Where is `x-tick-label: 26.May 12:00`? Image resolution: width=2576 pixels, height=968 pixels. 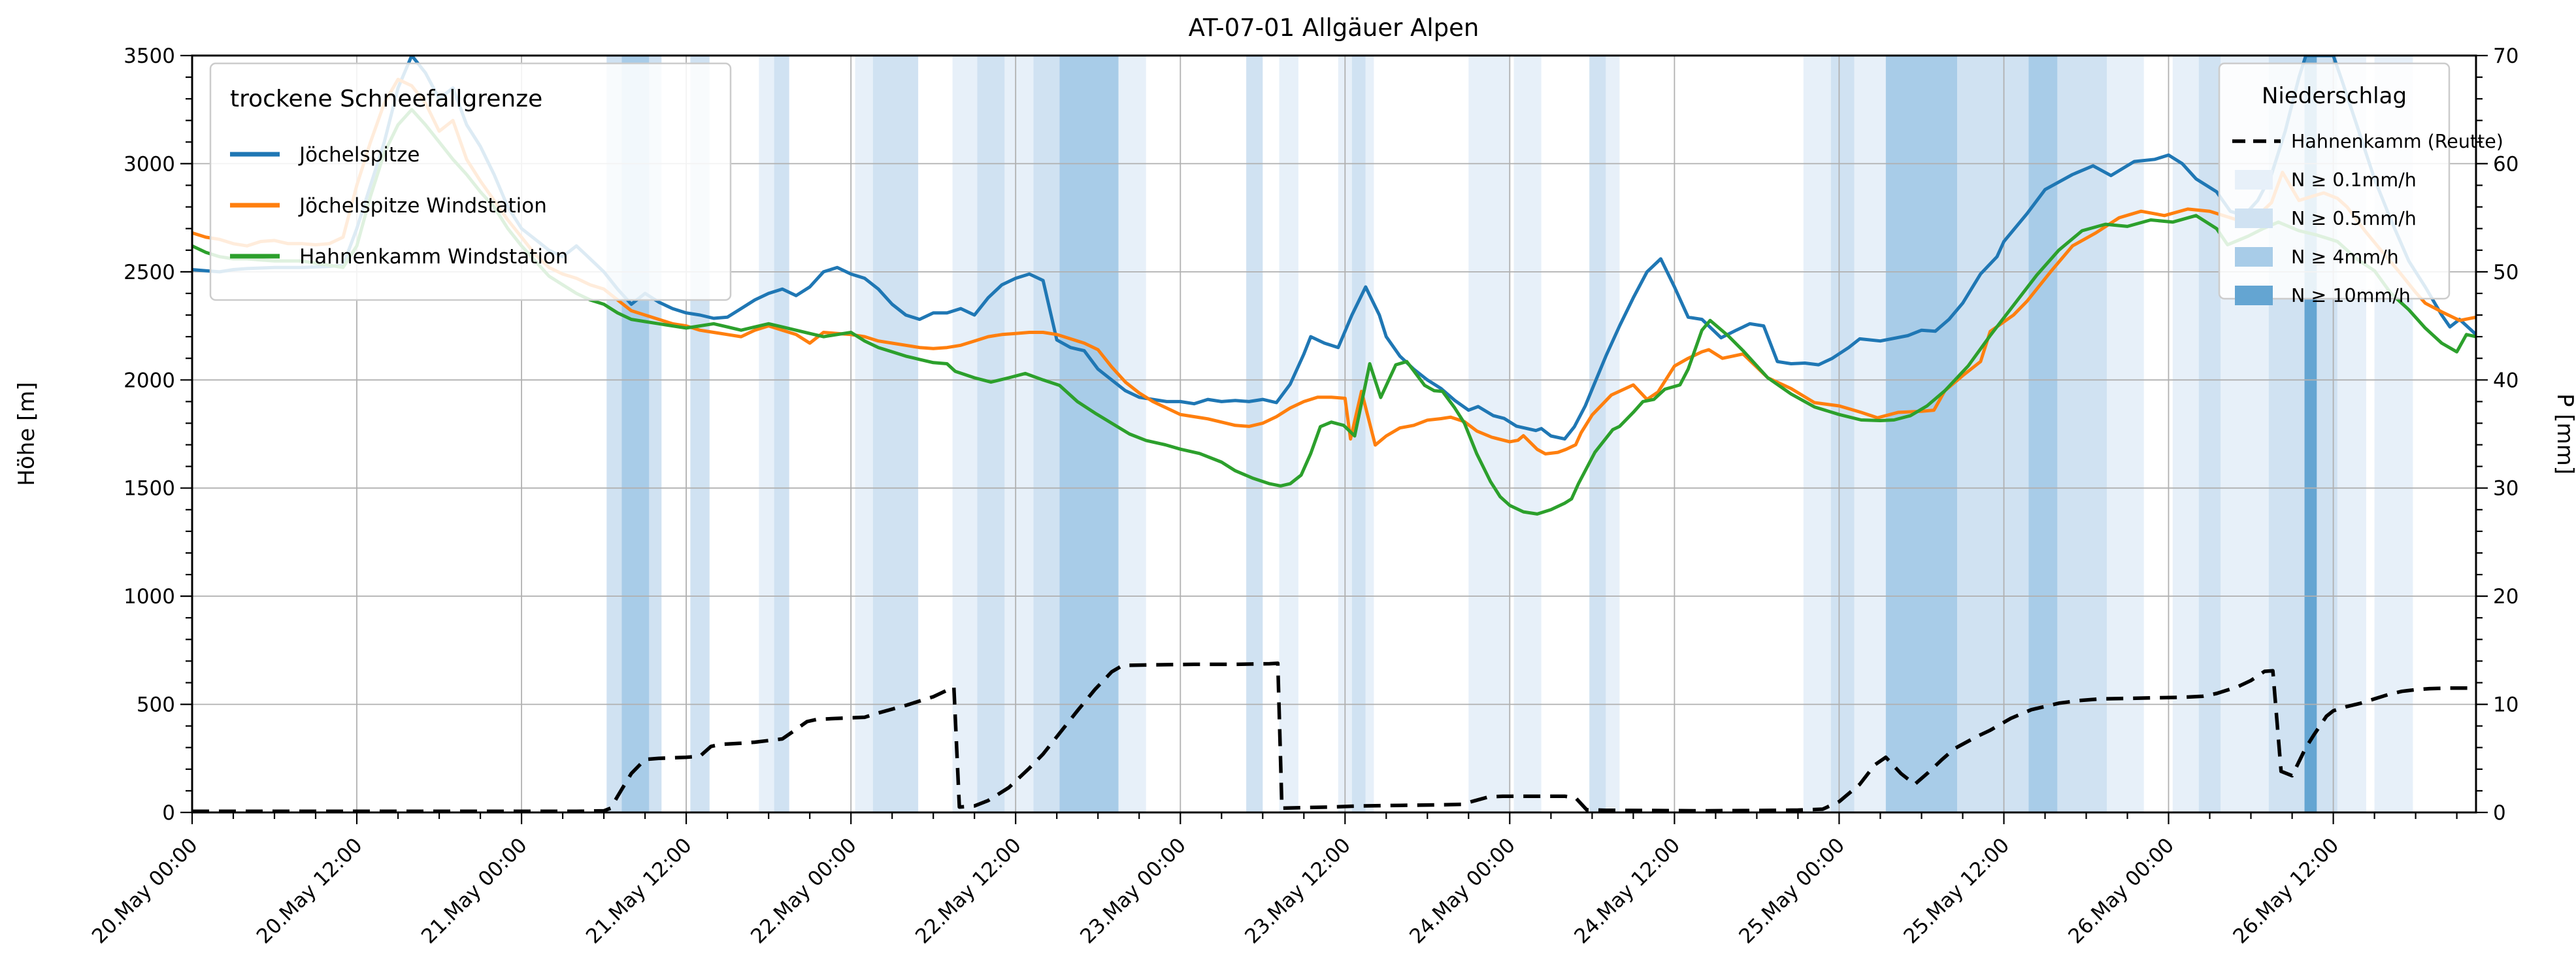
x-tick-label: 26.May 12:00 is located at coordinates (2285, 890).